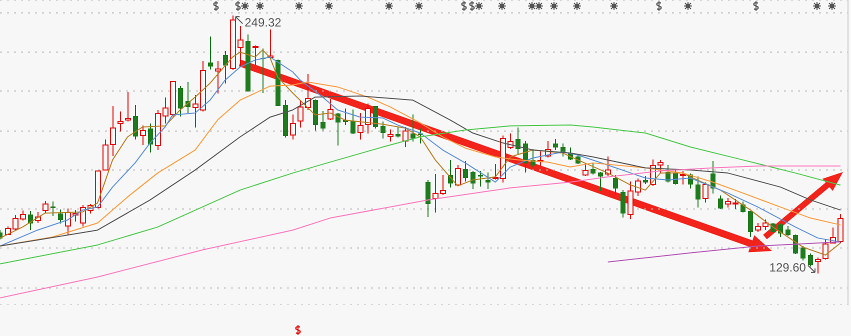 This screenshot has width=851, height=336. Describe the element at coordinates (787, 267) in the screenshot. I see `annotation: 129.60` at that location.